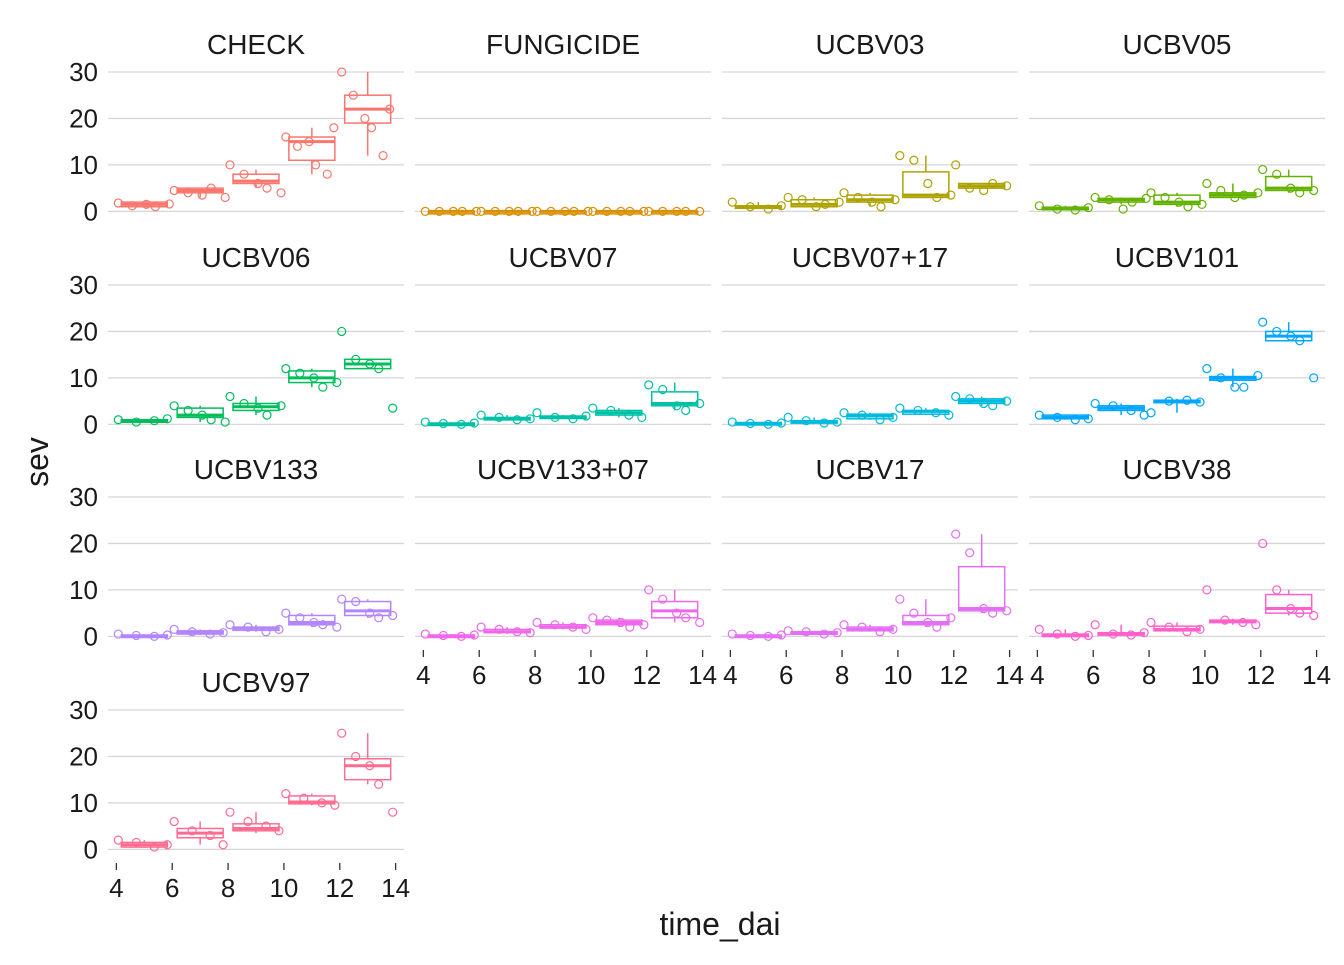 Image resolution: width=1344 pixels, height=965 pixels. I want to click on panel-title: UCBV06, so click(256, 257).